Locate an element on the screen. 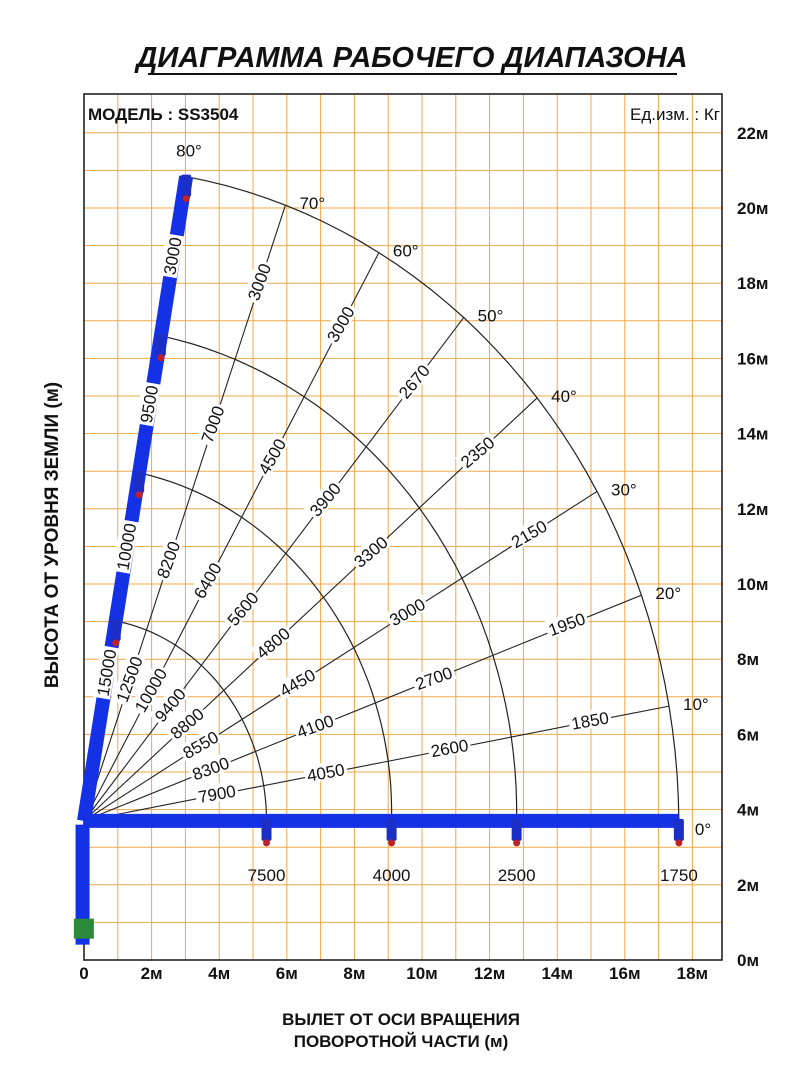 This screenshot has height=1075, width=800. x-tick-label: 16м is located at coordinates (625, 973).